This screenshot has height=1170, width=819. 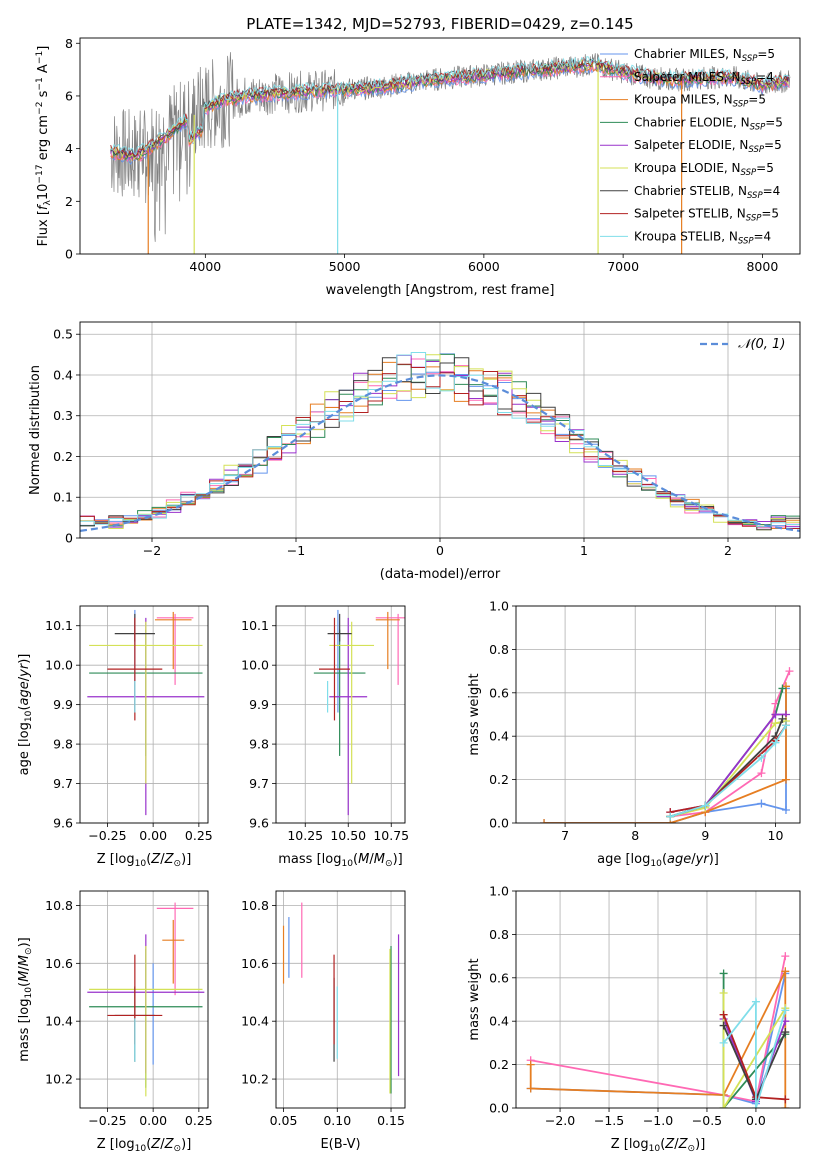 What do you see at coordinates (440, 574) in the screenshot?
I see `x-axis-label: (data-model)/error` at bounding box center [440, 574].